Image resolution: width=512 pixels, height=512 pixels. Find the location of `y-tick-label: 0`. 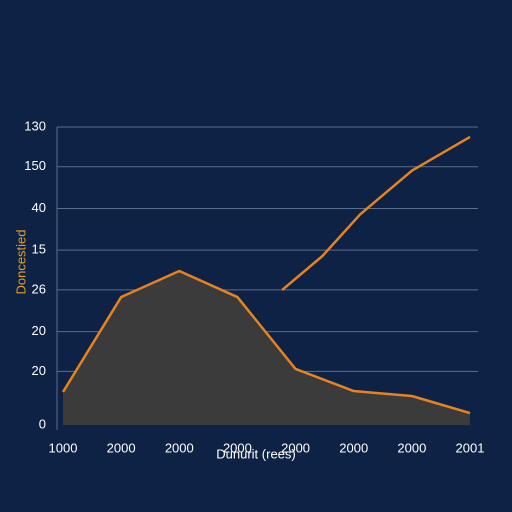

y-tick-label: 0 is located at coordinates (42, 423).